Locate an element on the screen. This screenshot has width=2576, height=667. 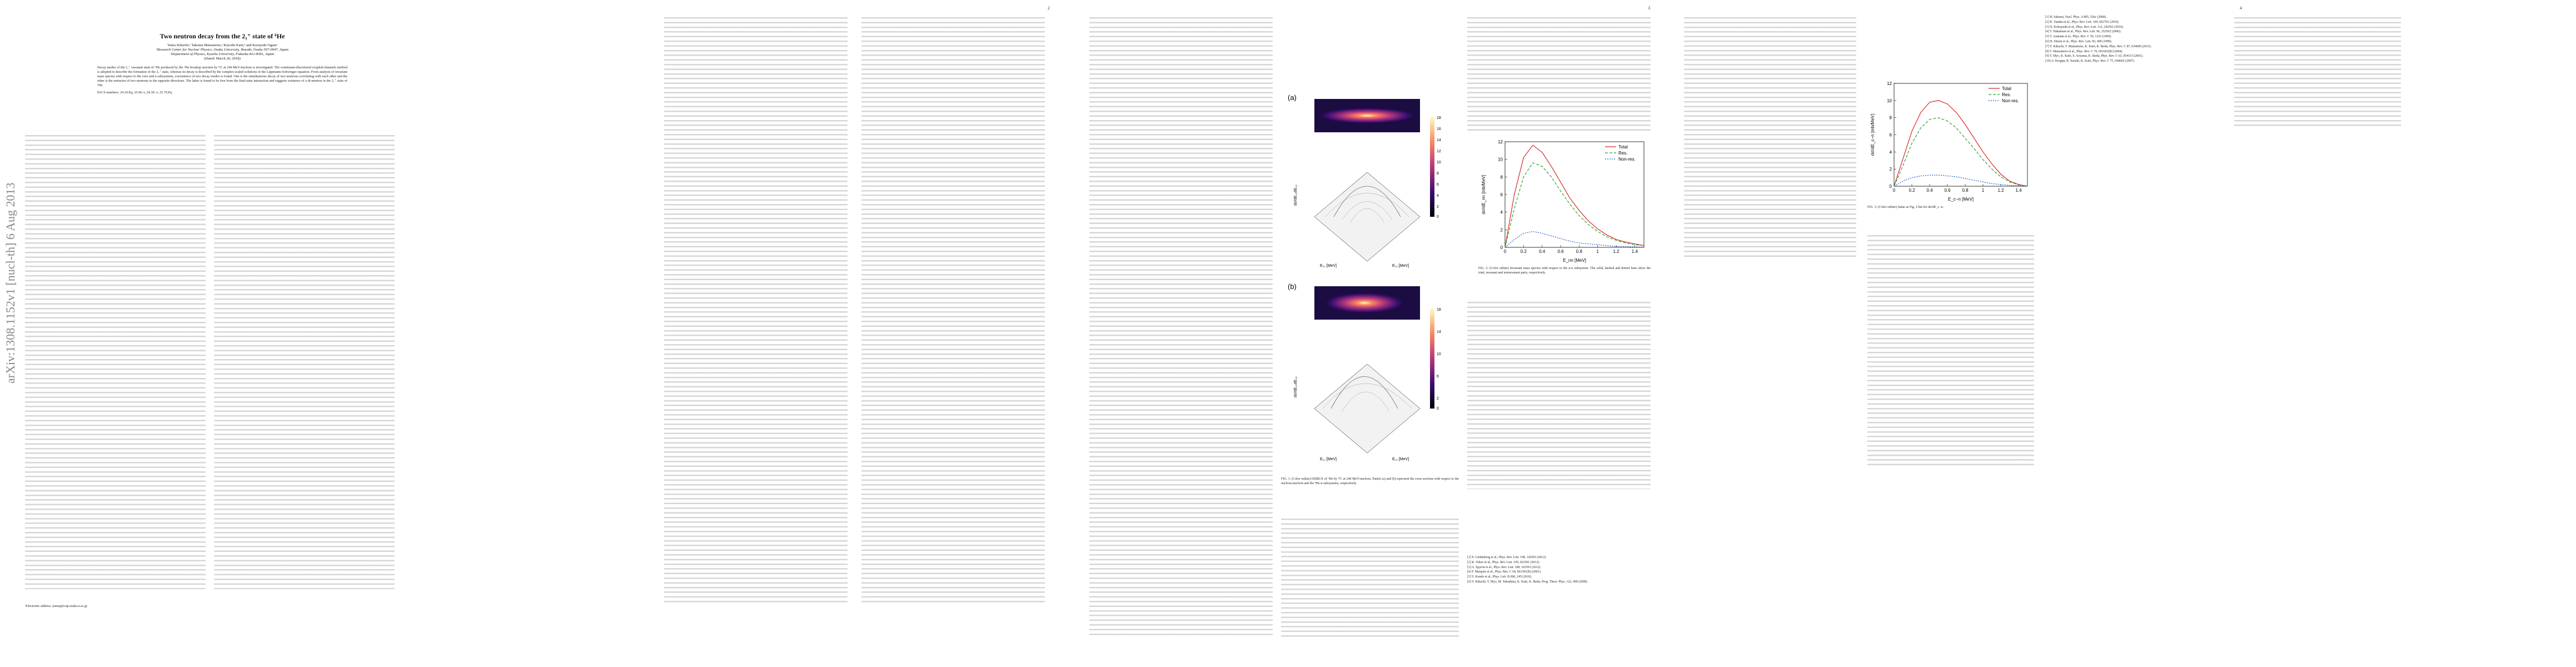
cbar-tick: 8 is located at coordinates (1438, 174).